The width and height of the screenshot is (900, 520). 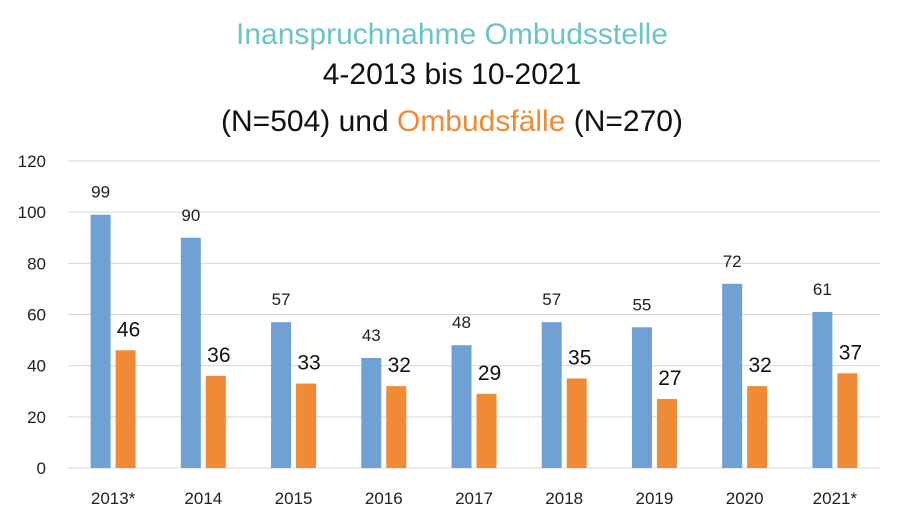 I want to click on data-label-a-2021*: 61, so click(x=822, y=289).